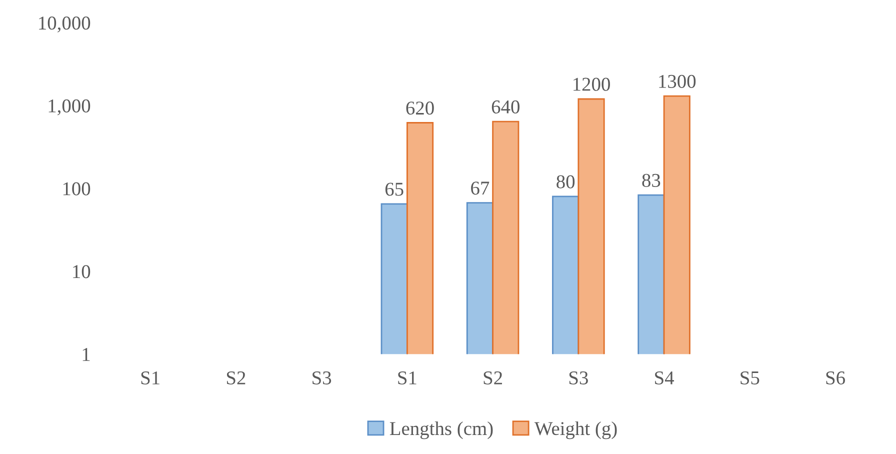 This screenshot has width=896, height=454. Describe the element at coordinates (651, 180) in the screenshot. I see `data-label: 83` at that location.